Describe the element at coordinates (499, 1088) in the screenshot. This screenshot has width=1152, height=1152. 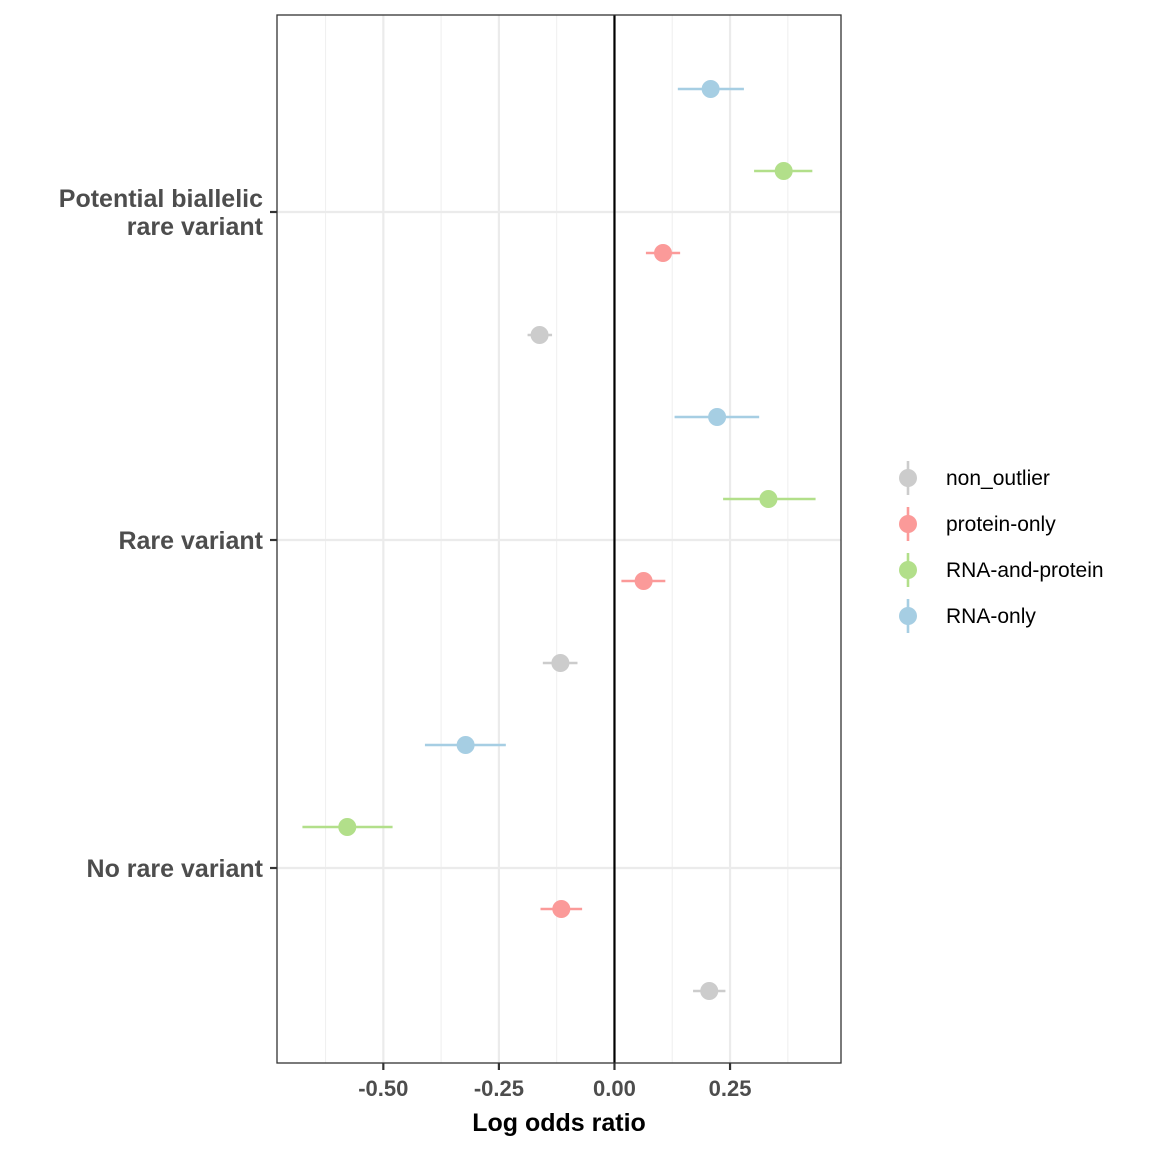
I see `x-tick-label: -0.25` at that location.